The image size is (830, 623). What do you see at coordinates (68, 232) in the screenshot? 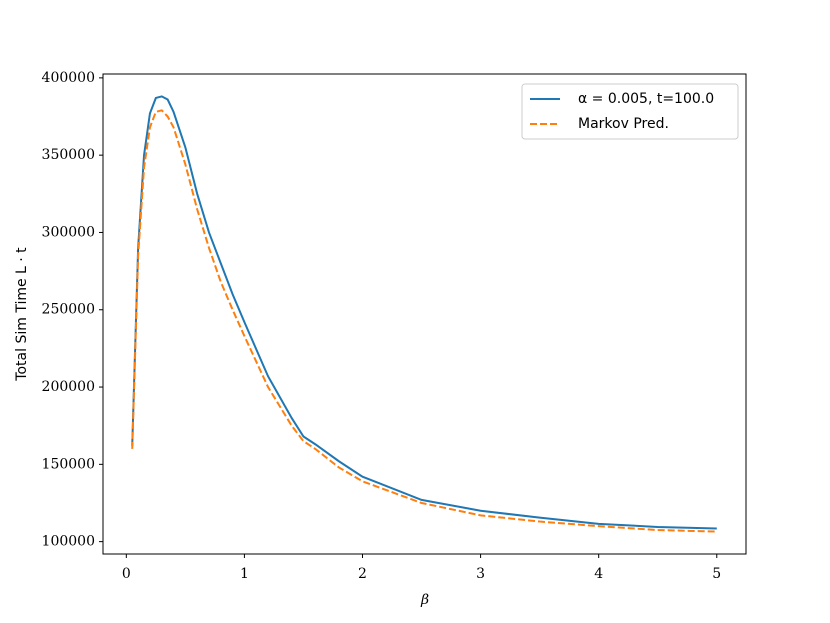
I see `y-tick-label: 300000` at bounding box center [68, 232].